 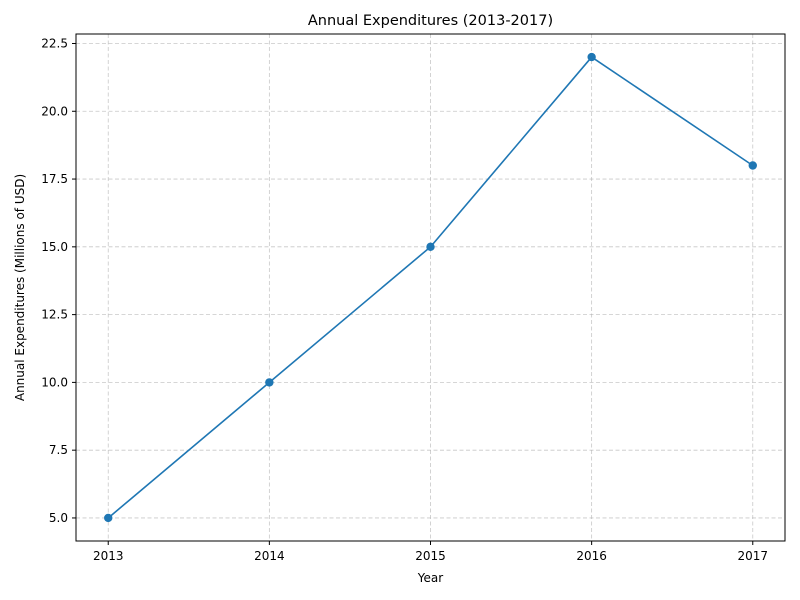 What do you see at coordinates (430, 21) in the screenshot?
I see `chart-title: Annual Expenditures (2013-2017)` at bounding box center [430, 21].